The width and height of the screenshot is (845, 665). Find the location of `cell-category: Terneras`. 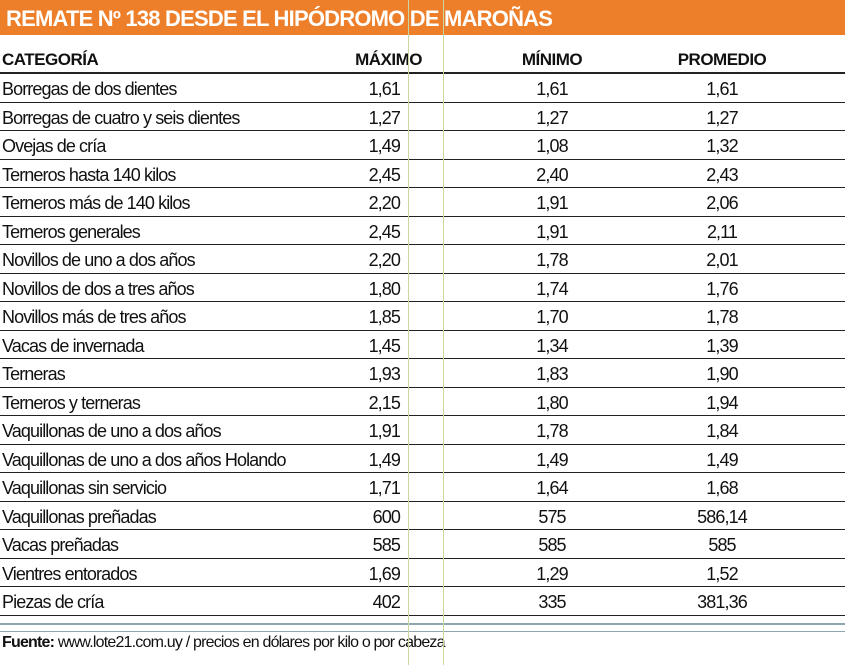

cell-category: Terneras is located at coordinates (34, 374).